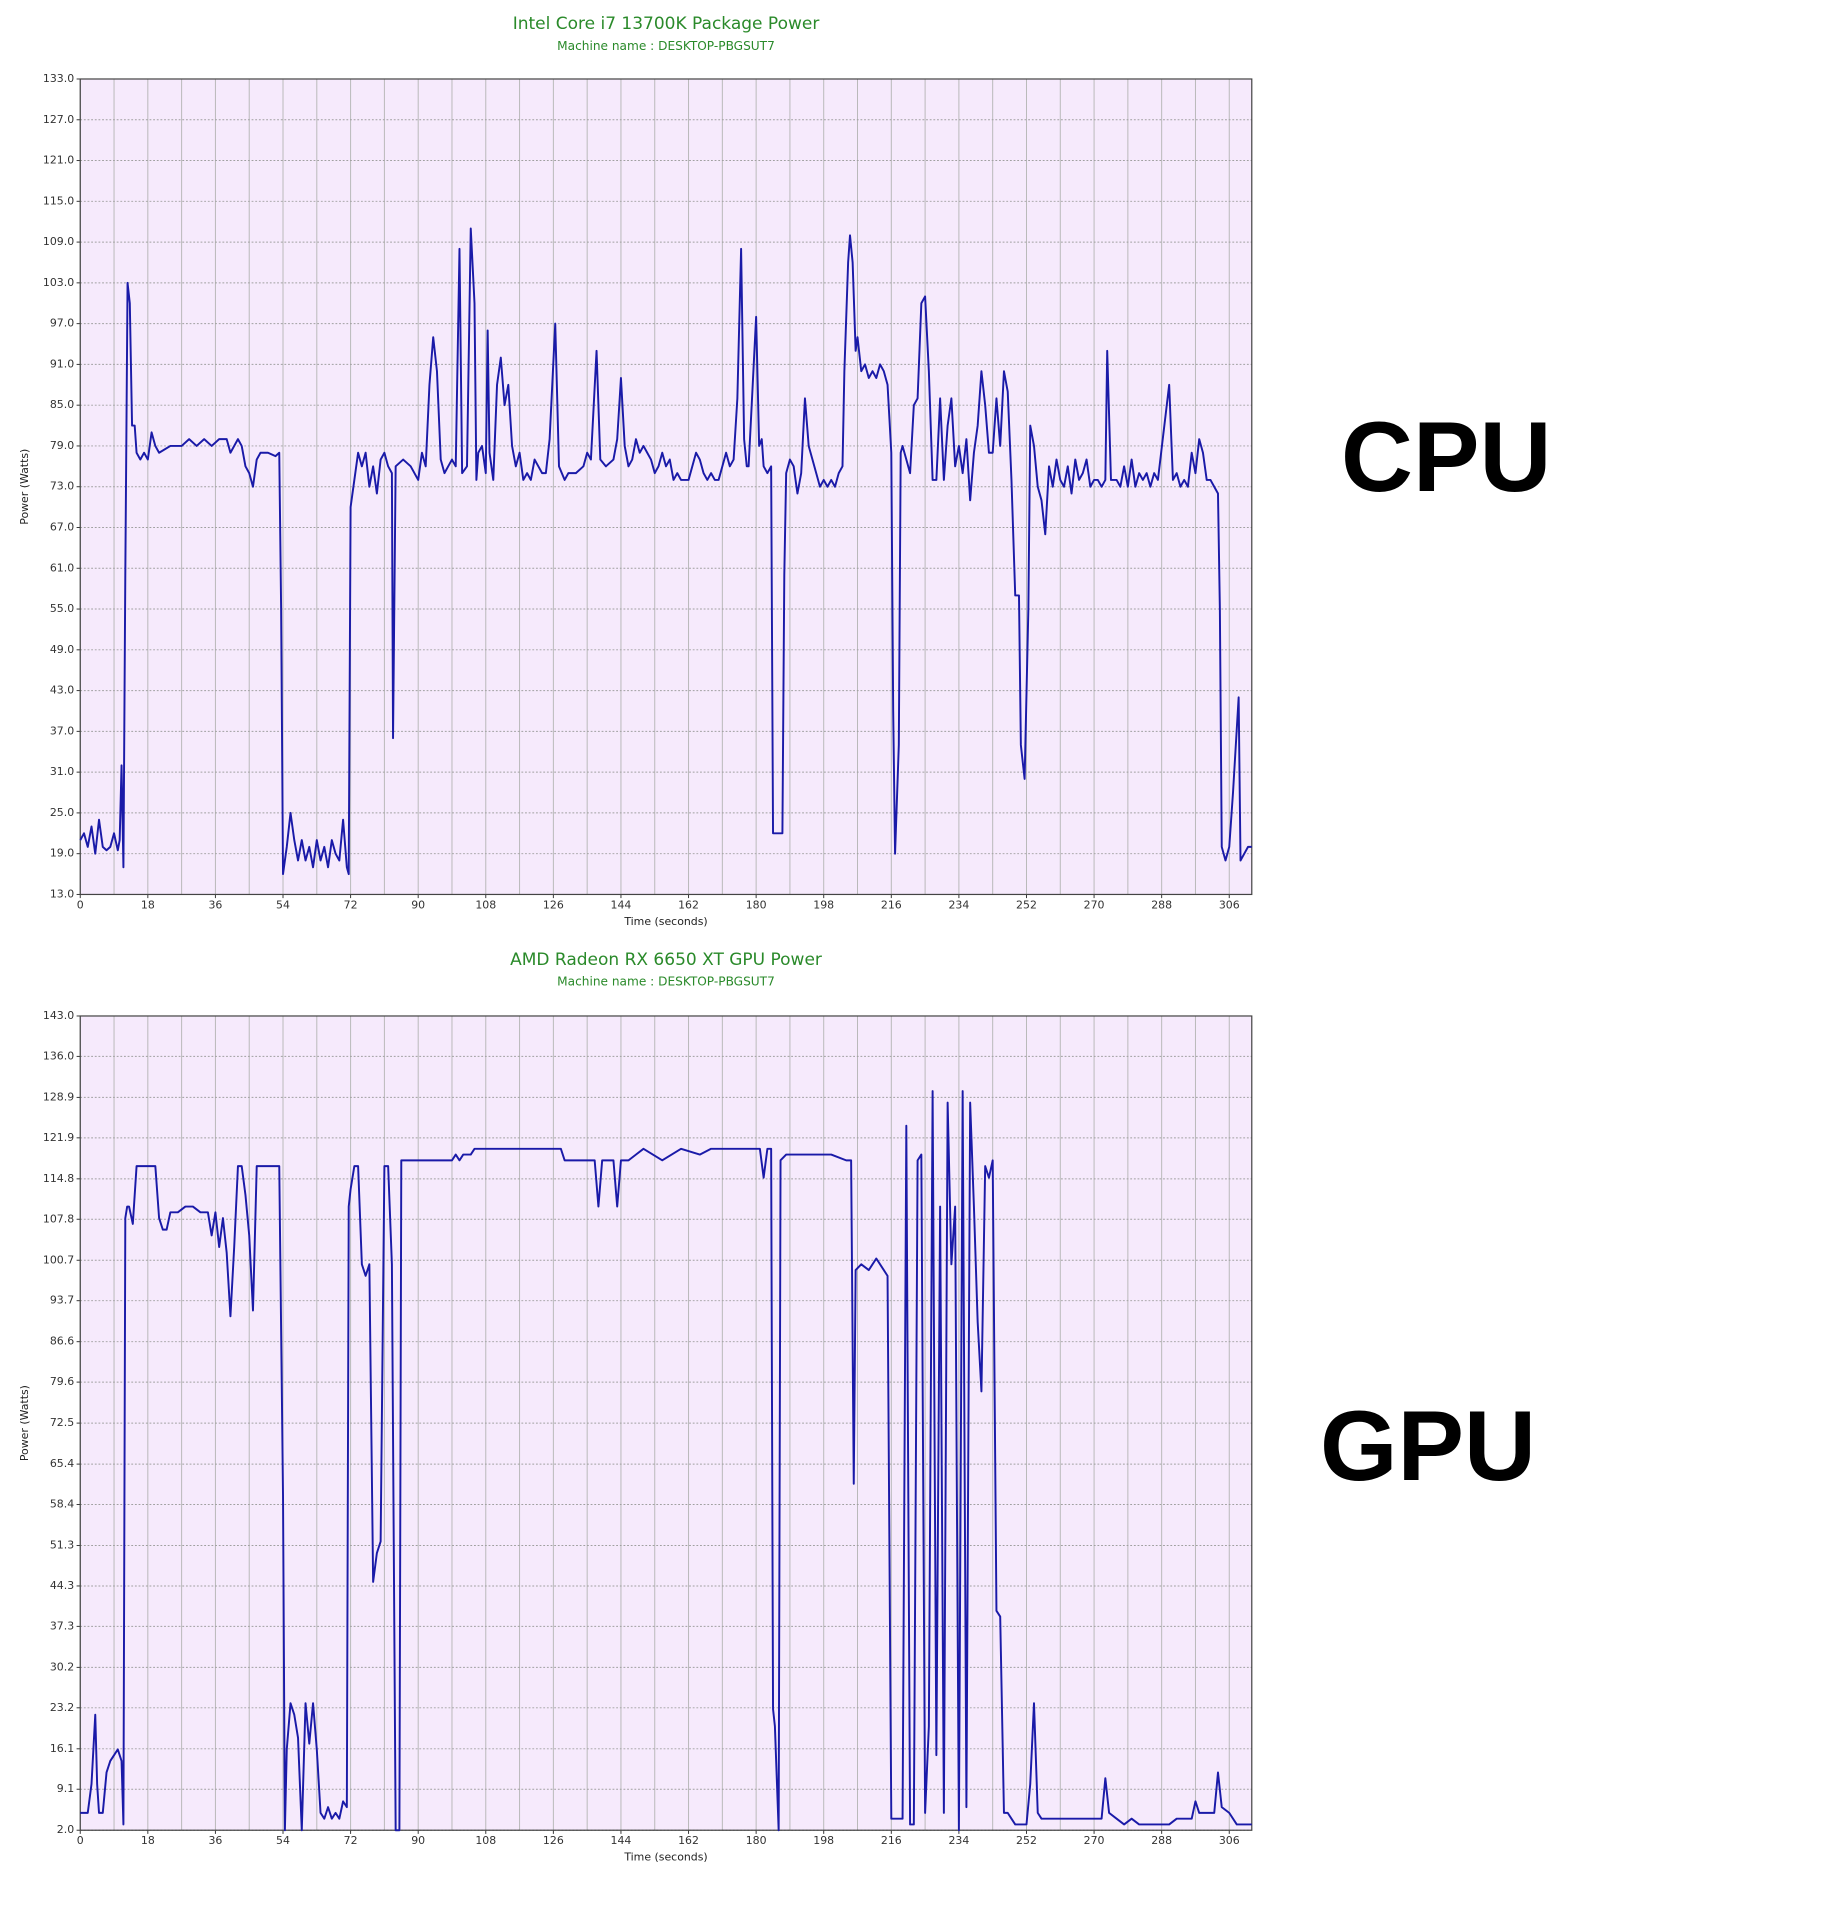 This screenshot has height=1917, width=1823. What do you see at coordinates (62, 1463) in the screenshot?
I see `y-tick-label: 65.4` at bounding box center [62, 1463].